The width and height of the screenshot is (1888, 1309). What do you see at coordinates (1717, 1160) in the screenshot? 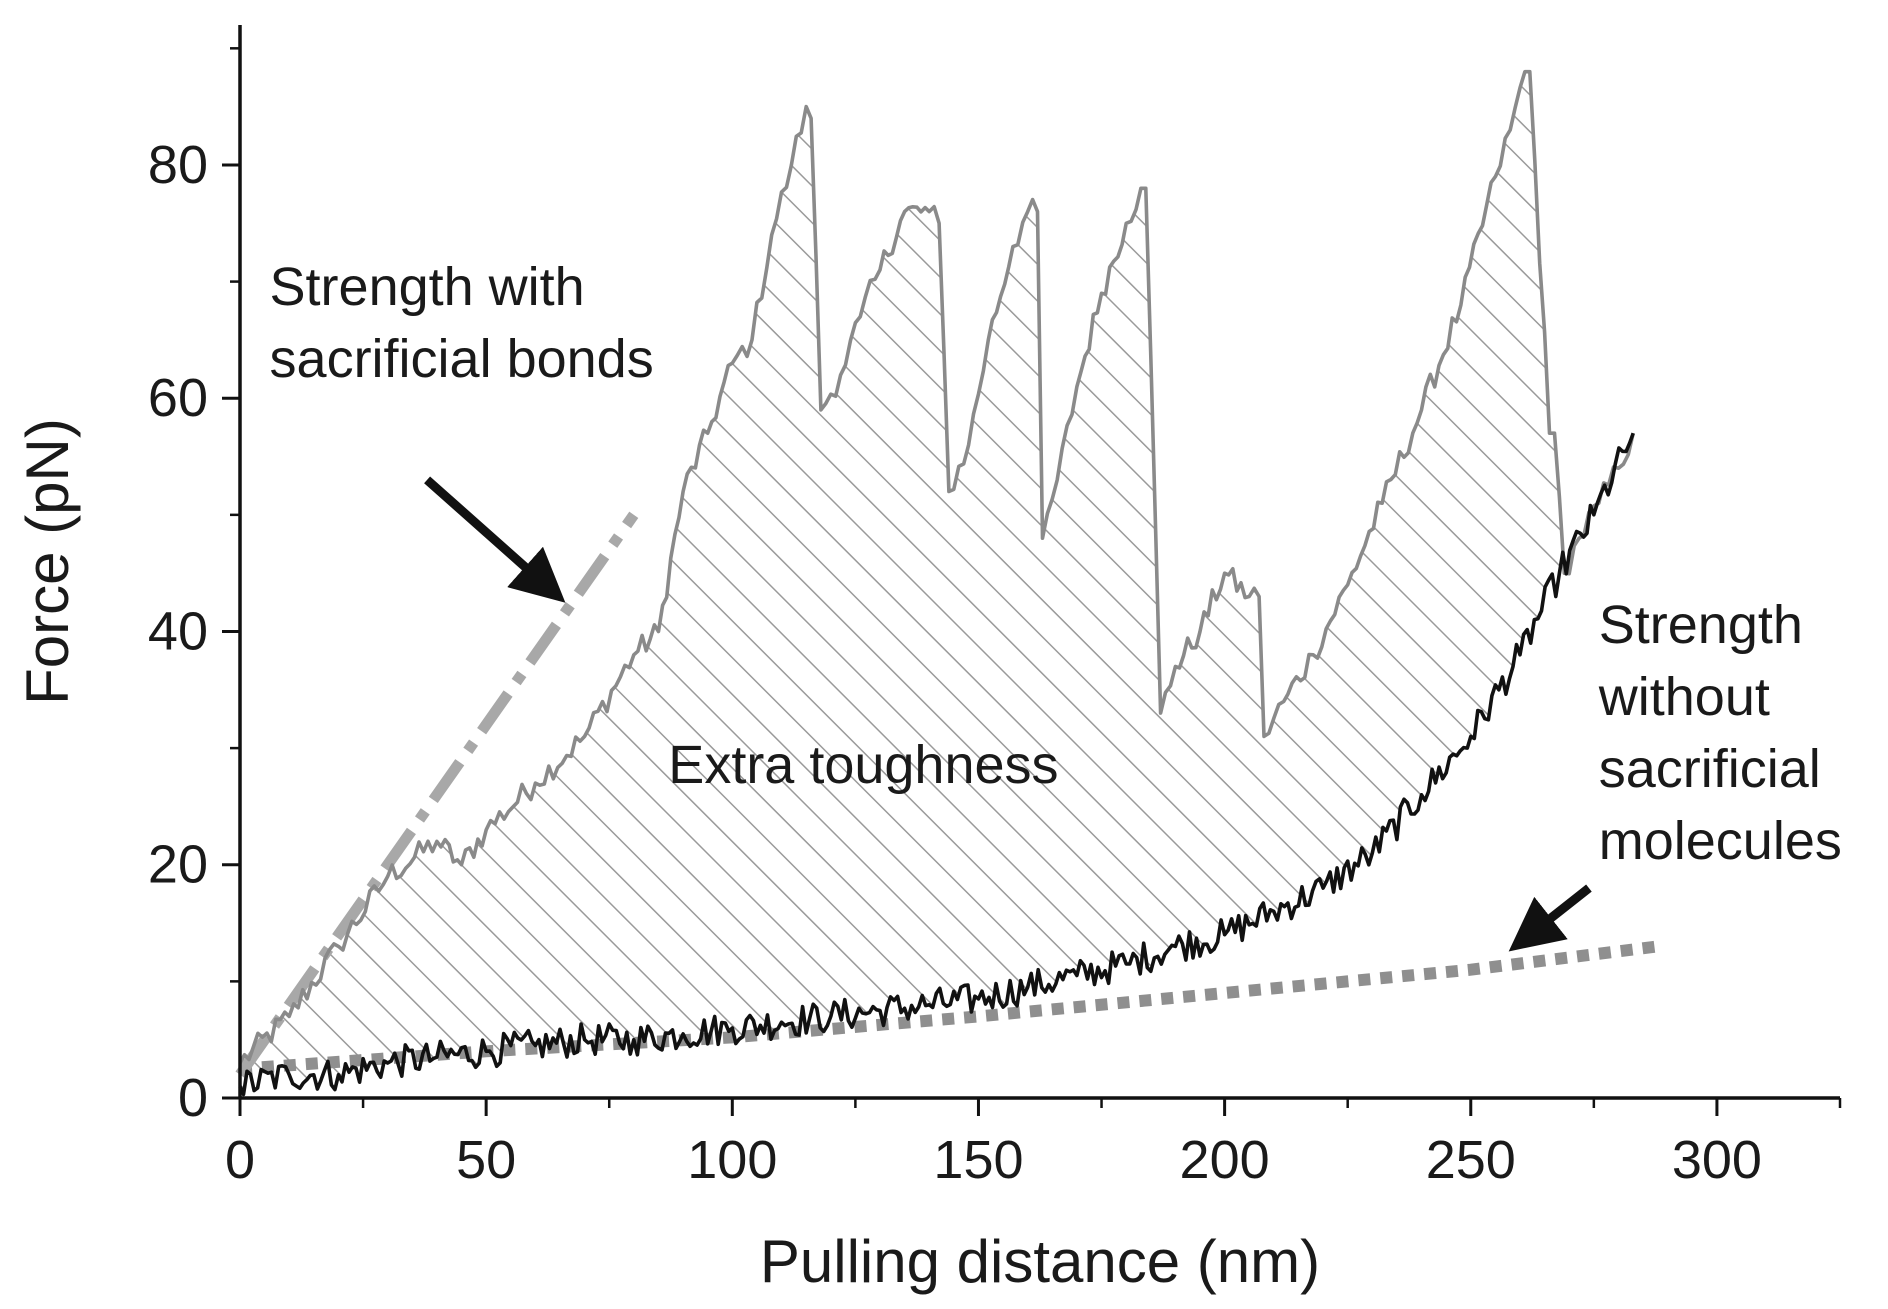
I see `x-tick-label-300: 300` at bounding box center [1717, 1160].